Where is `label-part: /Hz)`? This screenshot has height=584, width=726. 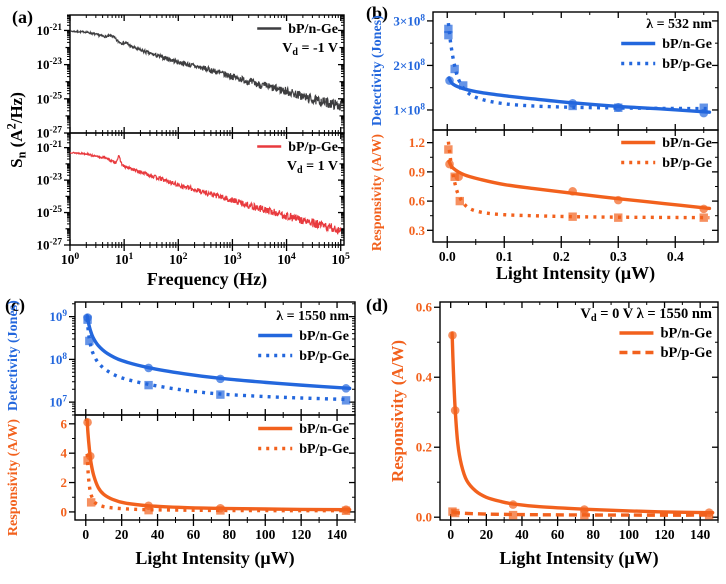 label-part: /Hz) is located at coordinates (16, 108).